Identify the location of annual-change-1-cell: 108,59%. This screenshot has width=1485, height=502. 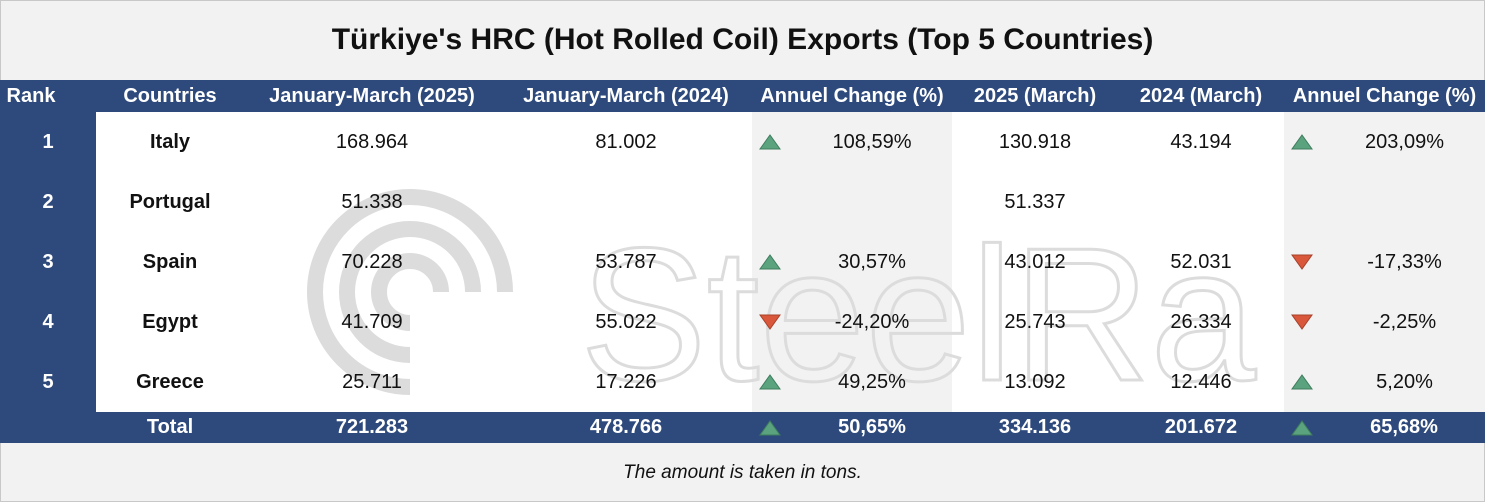
(852, 142).